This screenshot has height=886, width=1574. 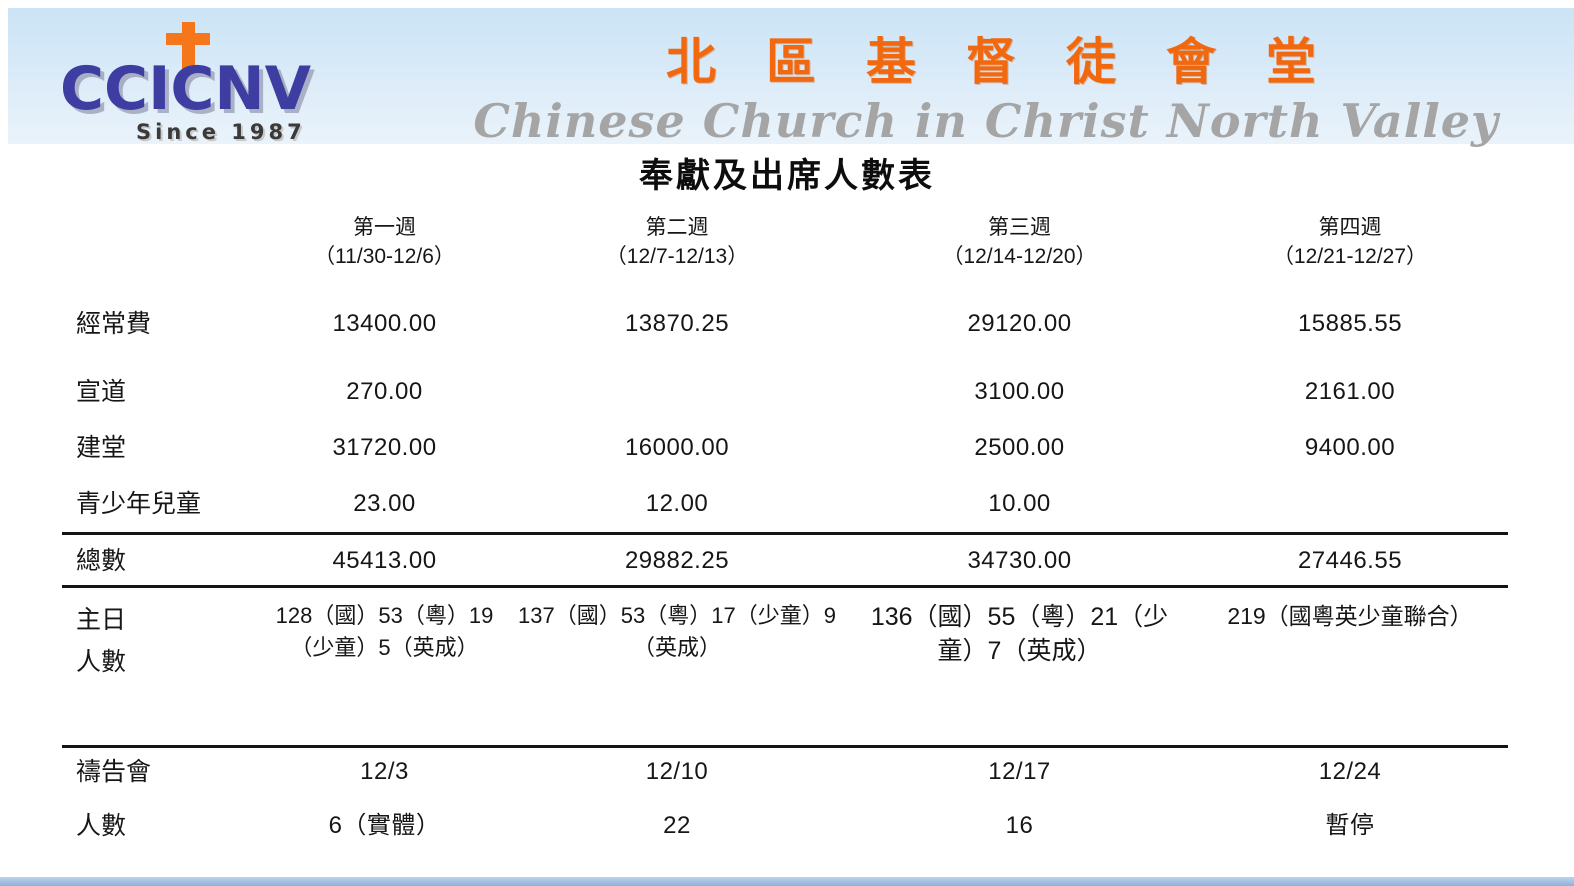 I want to click on church-logo: CCICNV Since 1987, so click(x=225, y=82).